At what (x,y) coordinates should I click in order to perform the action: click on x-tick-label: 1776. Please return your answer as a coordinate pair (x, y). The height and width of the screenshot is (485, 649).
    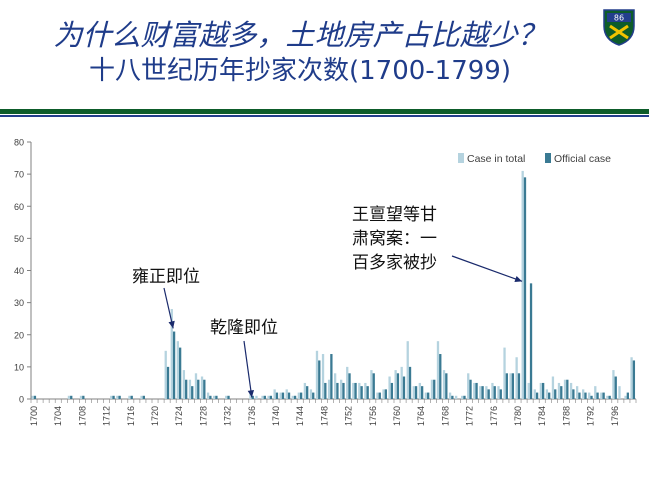
    Looking at the image, I should click on (494, 416).